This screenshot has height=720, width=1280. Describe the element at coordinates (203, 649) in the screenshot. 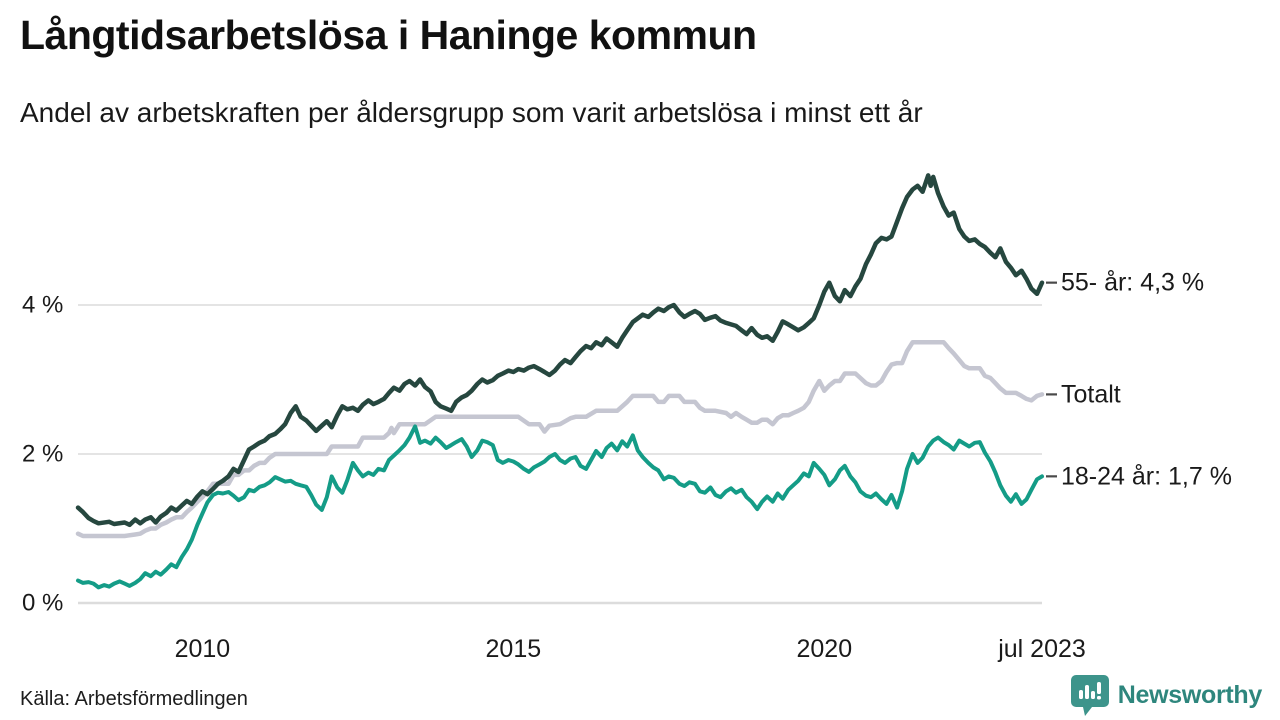

I see `x-tick-label: 2010` at that location.